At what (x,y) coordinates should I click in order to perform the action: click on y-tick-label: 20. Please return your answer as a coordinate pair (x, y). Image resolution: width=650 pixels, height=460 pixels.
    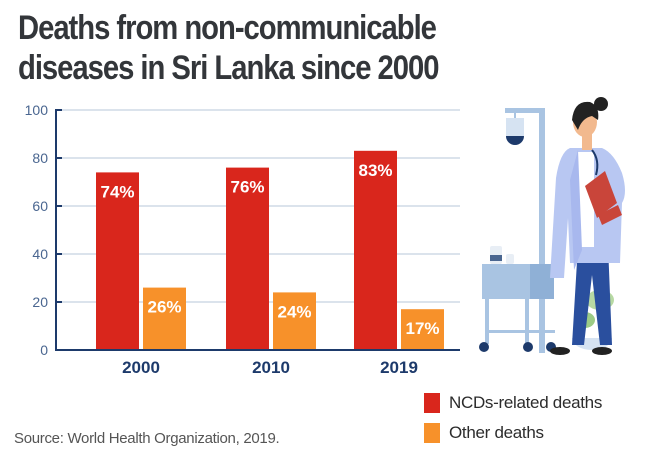
    Looking at the image, I should click on (40, 302).